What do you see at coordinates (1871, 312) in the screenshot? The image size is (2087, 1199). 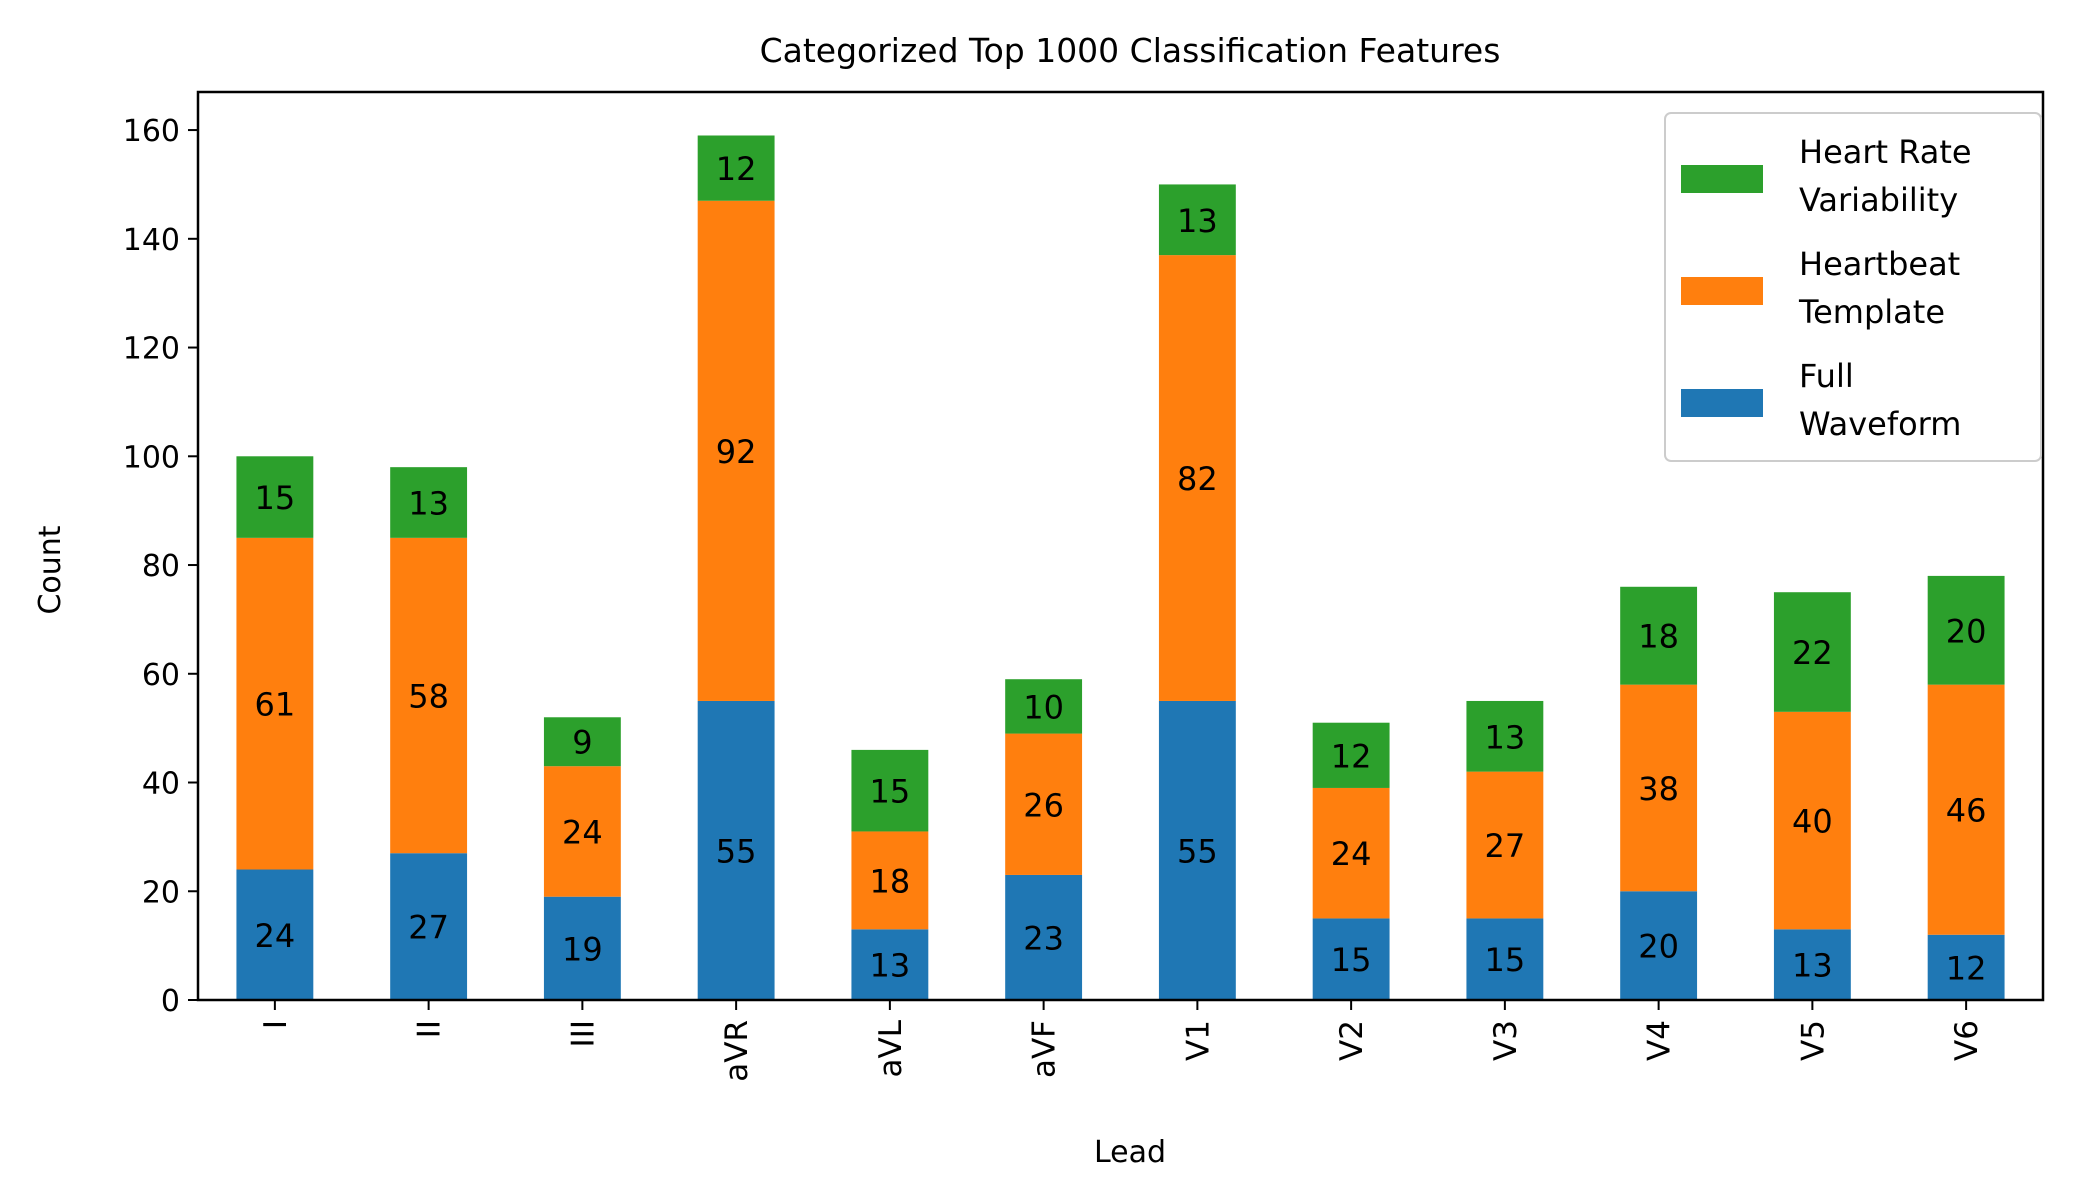 I see `legend-label-1-line-1: Template` at bounding box center [1871, 312].